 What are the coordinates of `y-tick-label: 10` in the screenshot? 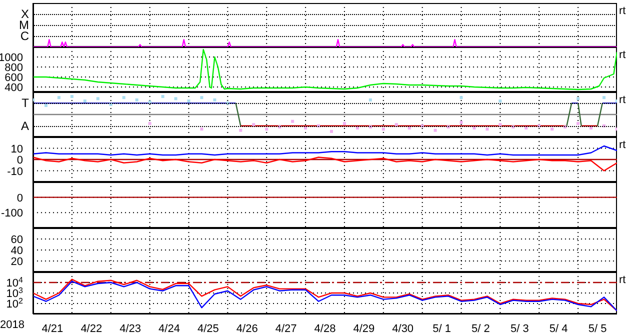 It's located at (16, 149).